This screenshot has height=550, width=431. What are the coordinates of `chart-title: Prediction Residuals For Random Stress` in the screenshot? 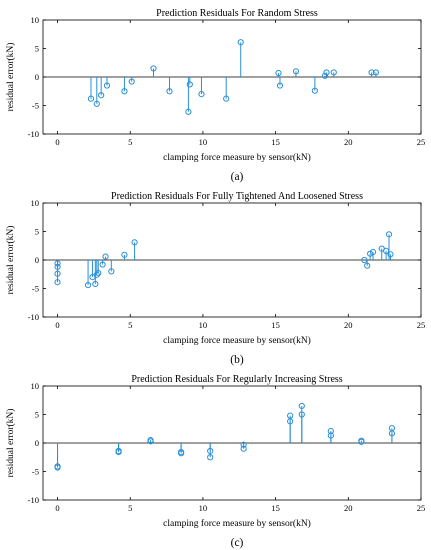 It's located at (237, 13).